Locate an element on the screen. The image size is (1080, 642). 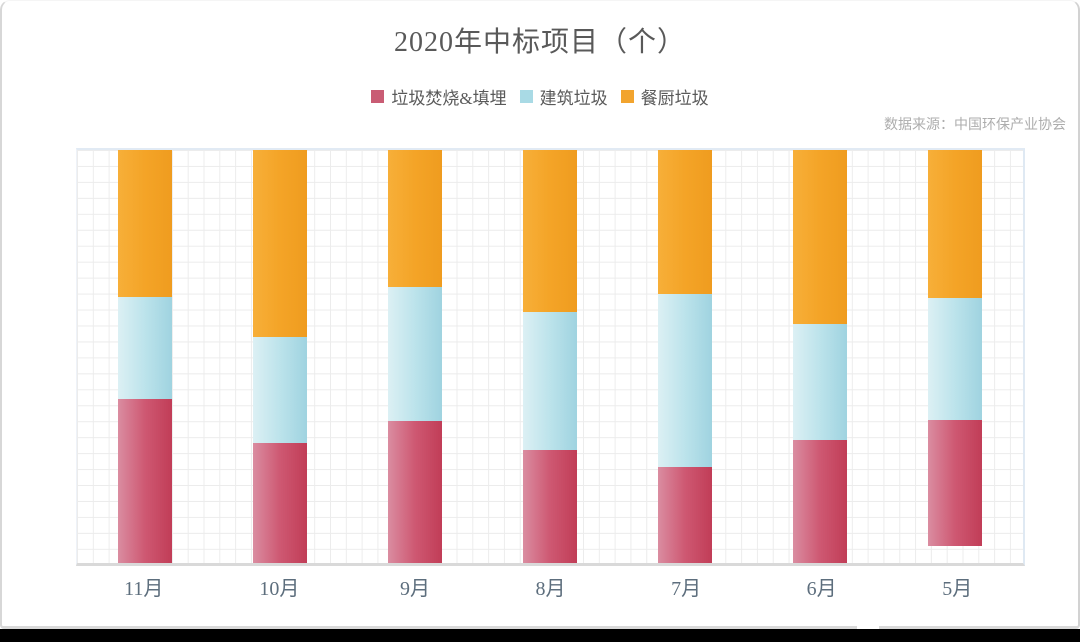
stacked-bar-5月 is located at coordinates (955, 356).